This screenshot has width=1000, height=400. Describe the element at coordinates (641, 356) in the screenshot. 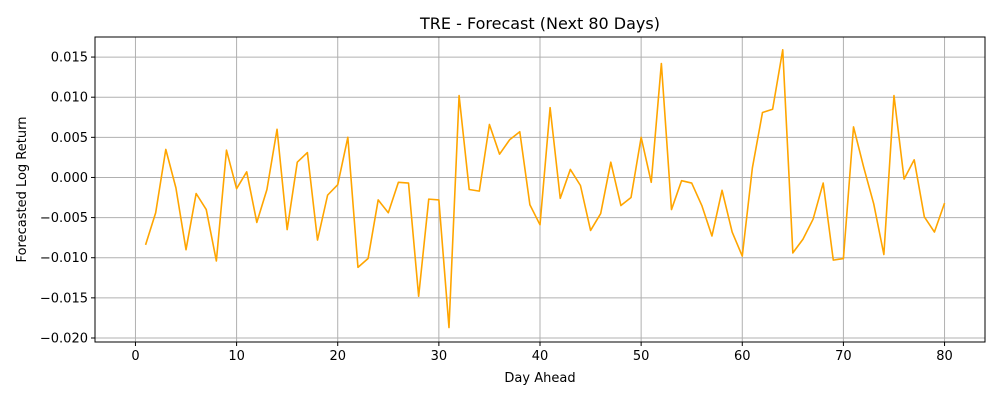

I see `x-tick-label: 50` at that location.